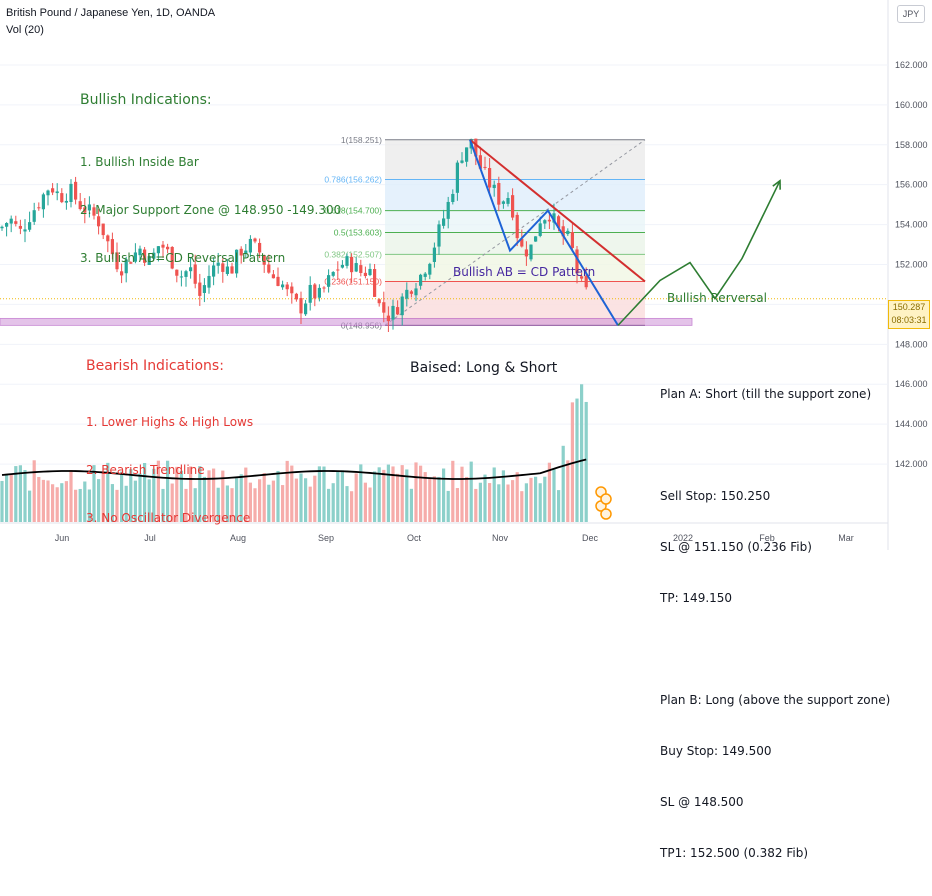 Image resolution: width=932 pixels, height=896 pixels. Describe the element at coordinates (911, 105) in the screenshot. I see `price-tick-label: 160.000` at that location.